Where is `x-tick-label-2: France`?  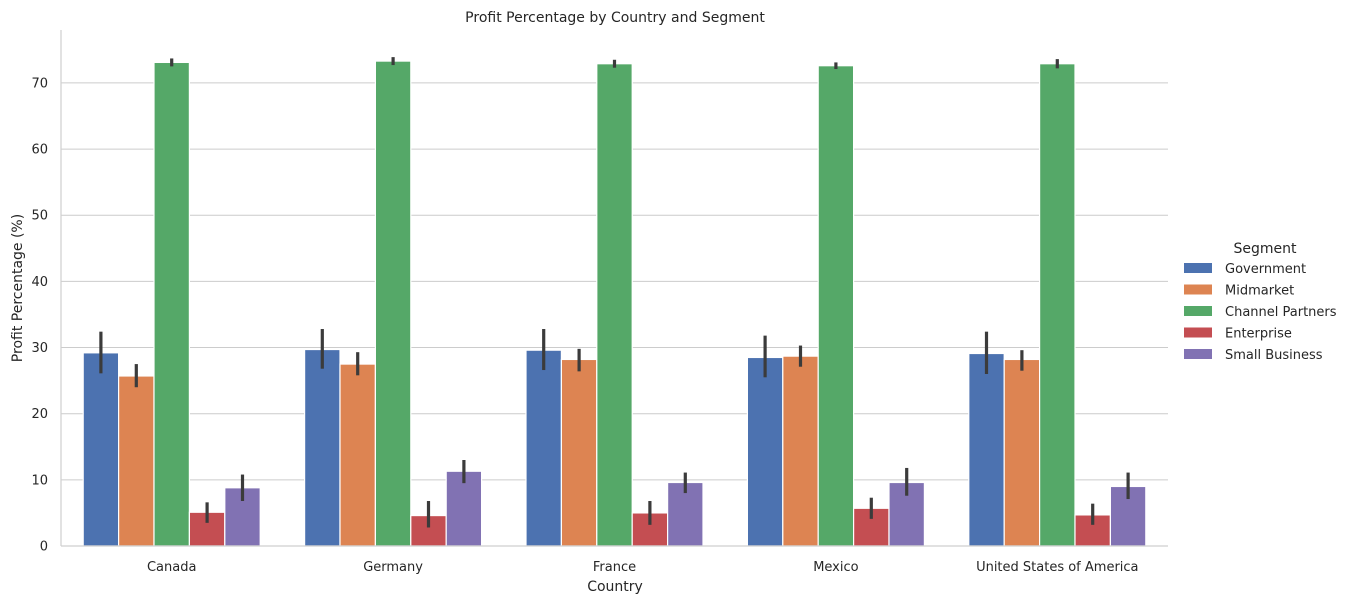
x-tick-label-2: France is located at coordinates (614, 567).